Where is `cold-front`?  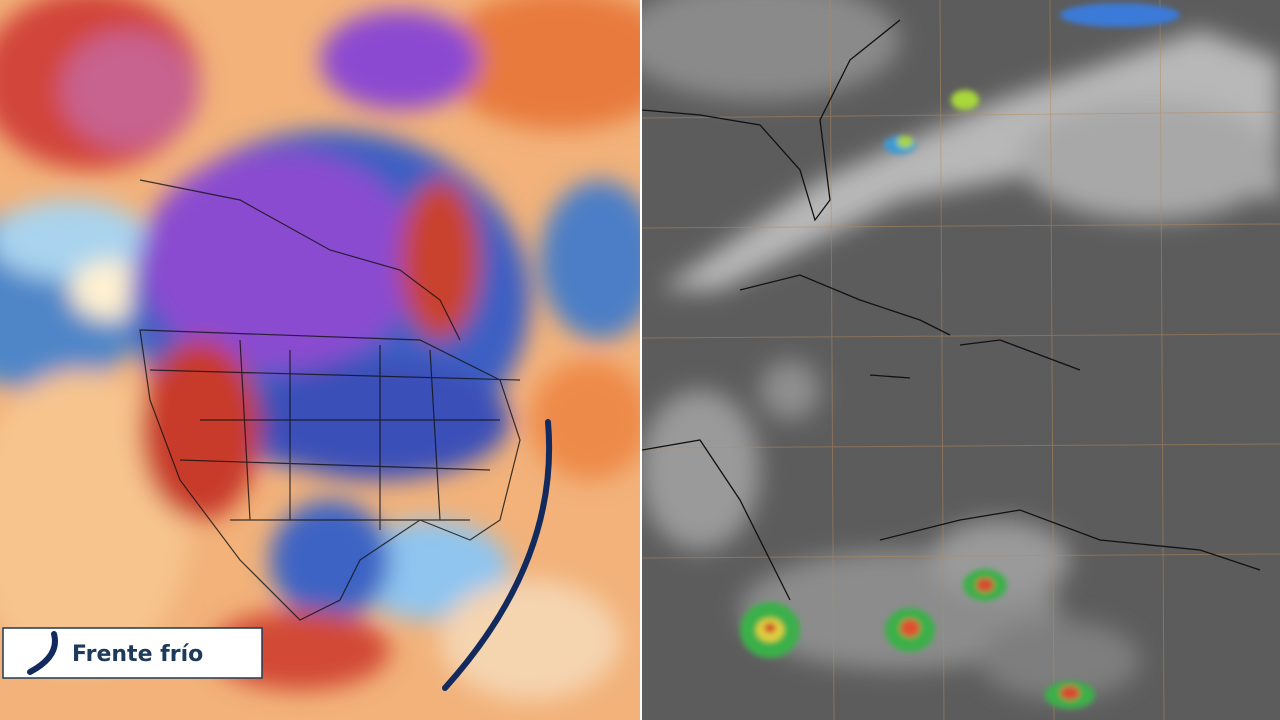
cold-front is located at coordinates (497, 555).